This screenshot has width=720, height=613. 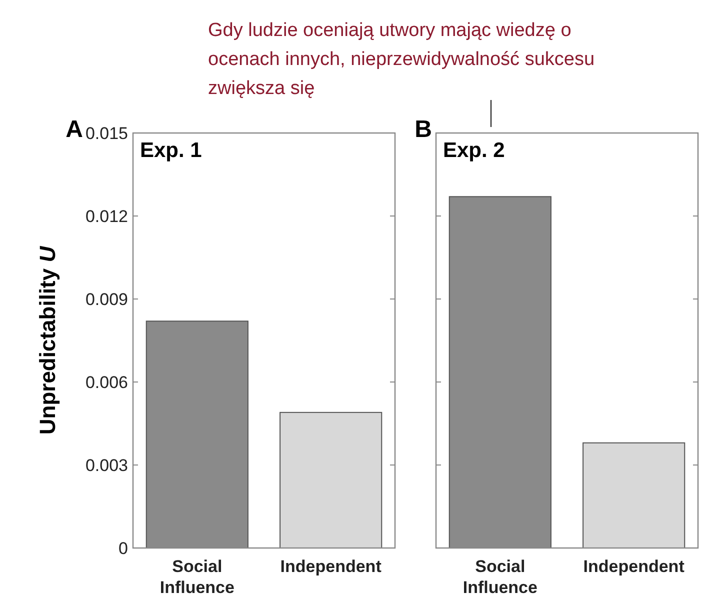 What do you see at coordinates (47, 340) in the screenshot?
I see `y-axis-title: Unpredictability U` at bounding box center [47, 340].